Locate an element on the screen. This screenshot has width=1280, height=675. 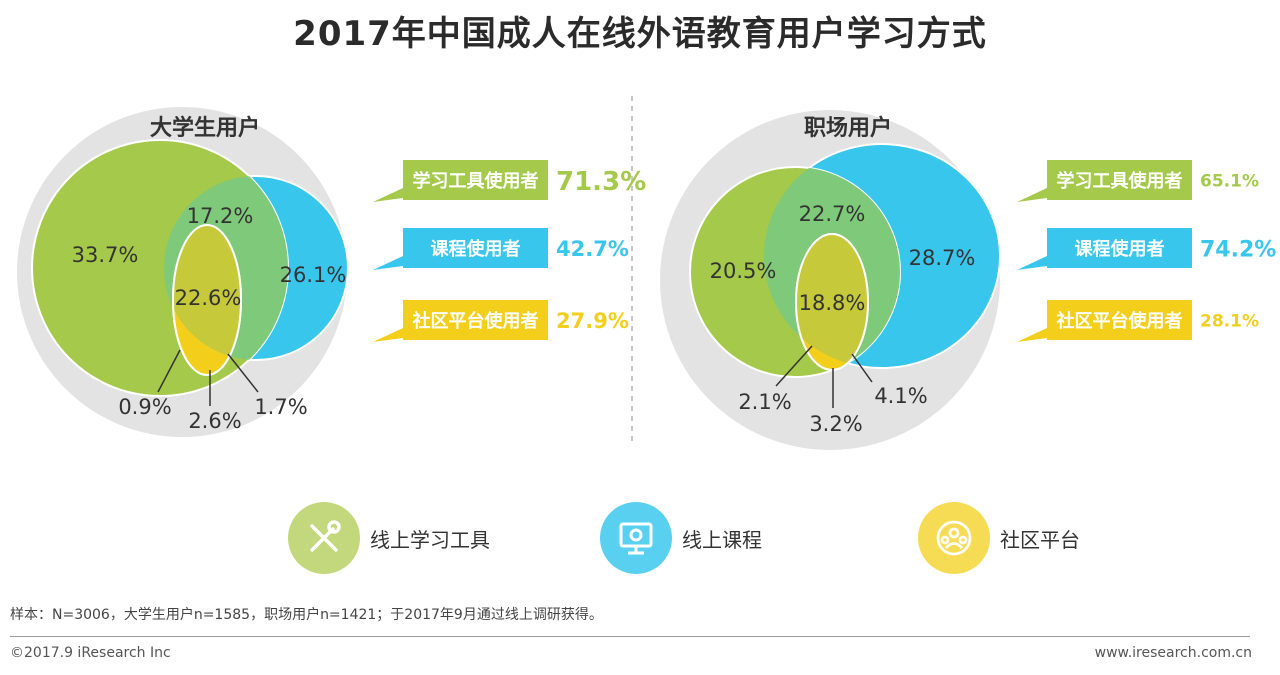
region-value-all-three: 22.6% is located at coordinates (208, 298).